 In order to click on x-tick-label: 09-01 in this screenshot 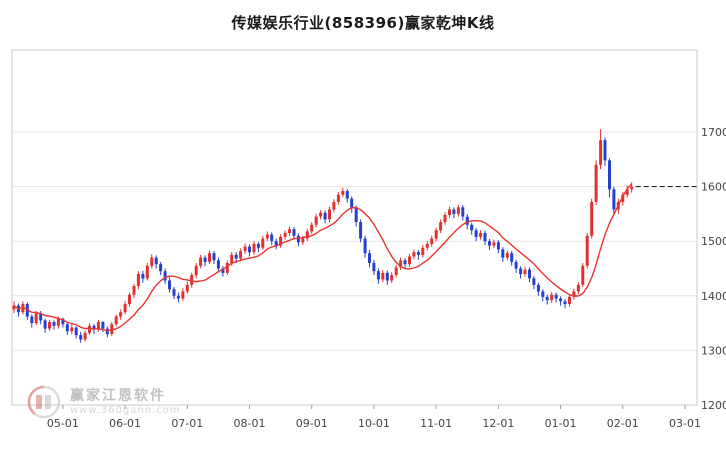, I will do `click(312, 423)`.